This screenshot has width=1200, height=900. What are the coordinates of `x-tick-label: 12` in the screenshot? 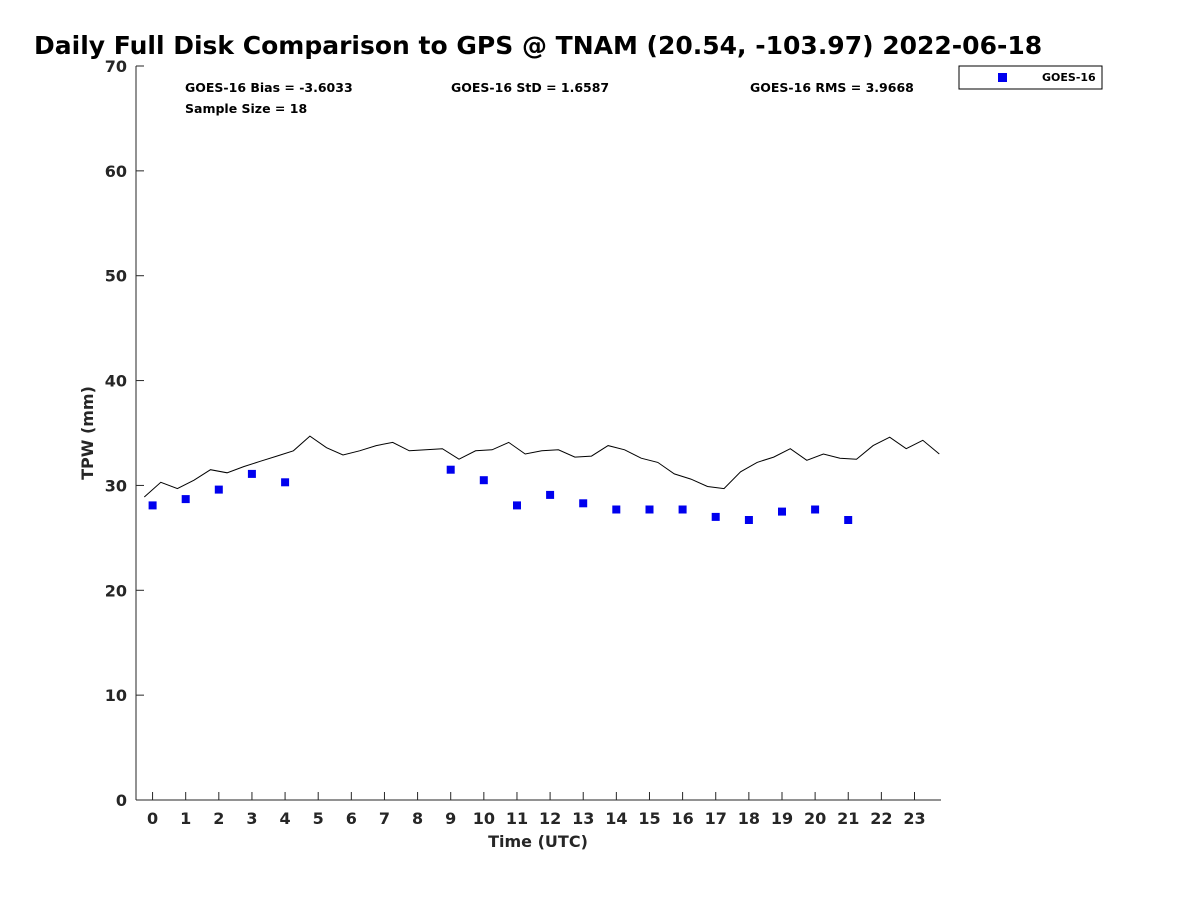 It's located at (550, 818).